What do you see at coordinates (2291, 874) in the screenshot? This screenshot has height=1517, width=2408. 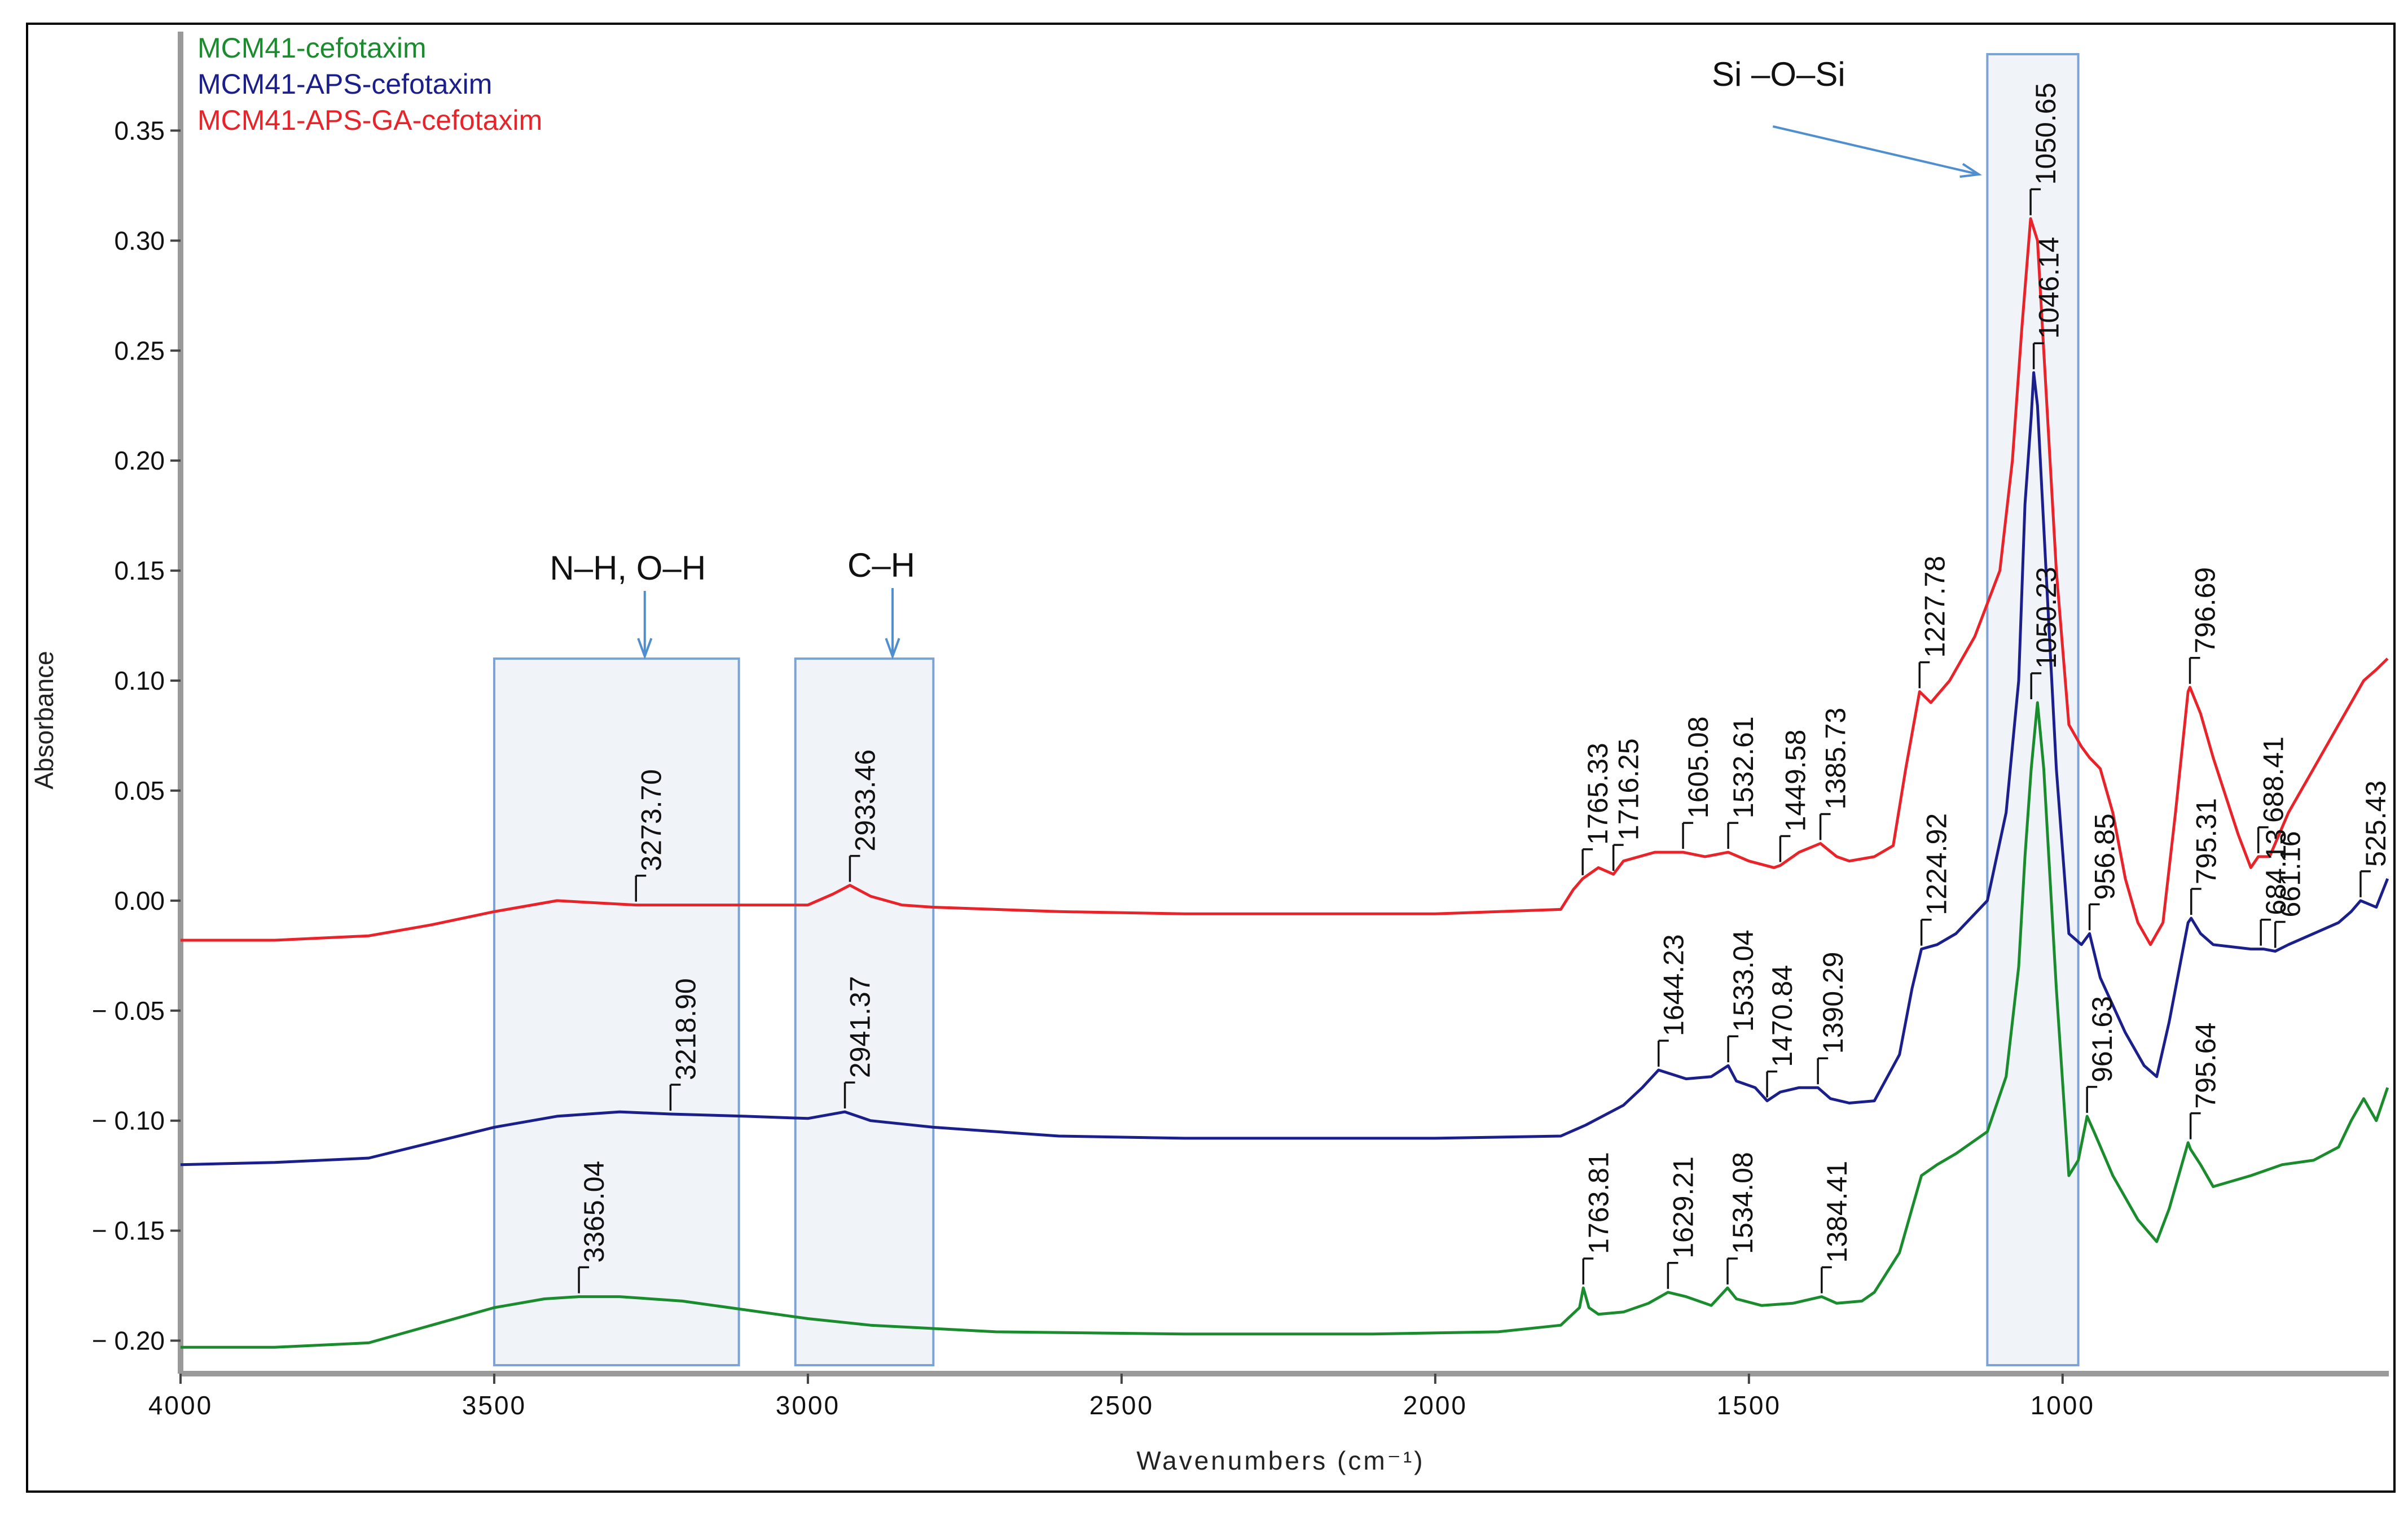 I see `peak-label: 661.16` at bounding box center [2291, 874].